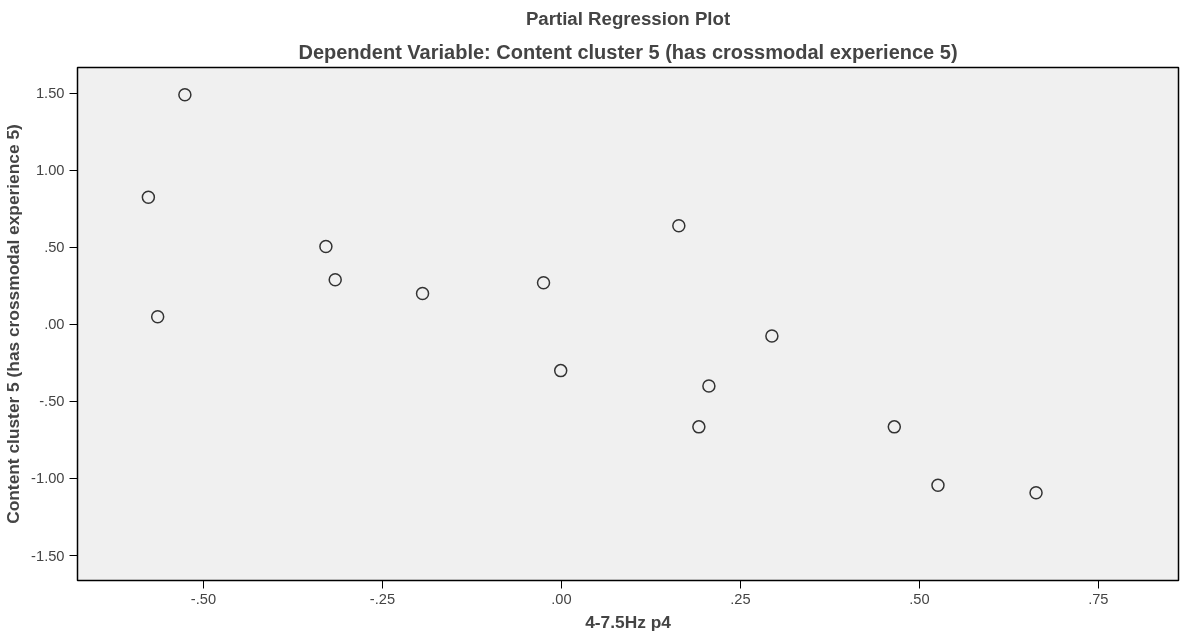 The width and height of the screenshot is (1180, 634). I want to click on x-tick-label: .00, so click(561, 598).